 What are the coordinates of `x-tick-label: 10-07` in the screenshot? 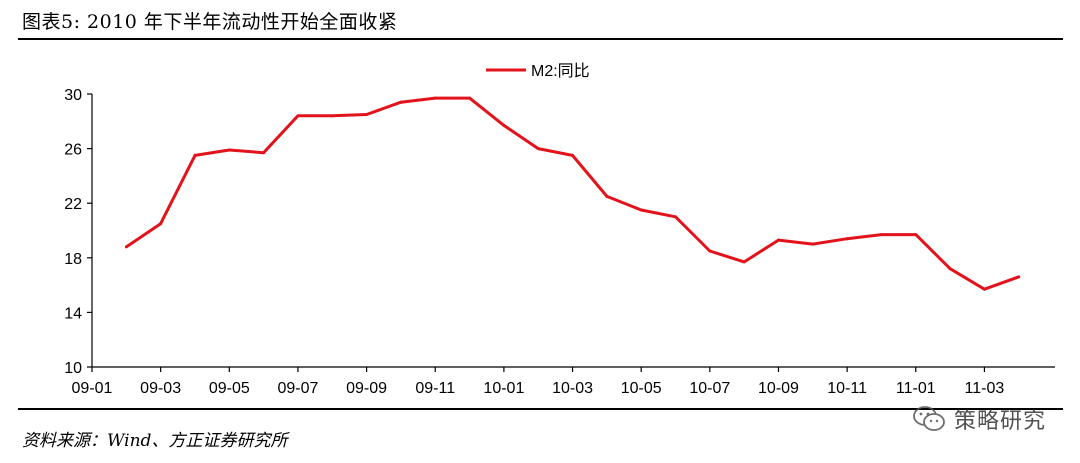 It's located at (709, 388).